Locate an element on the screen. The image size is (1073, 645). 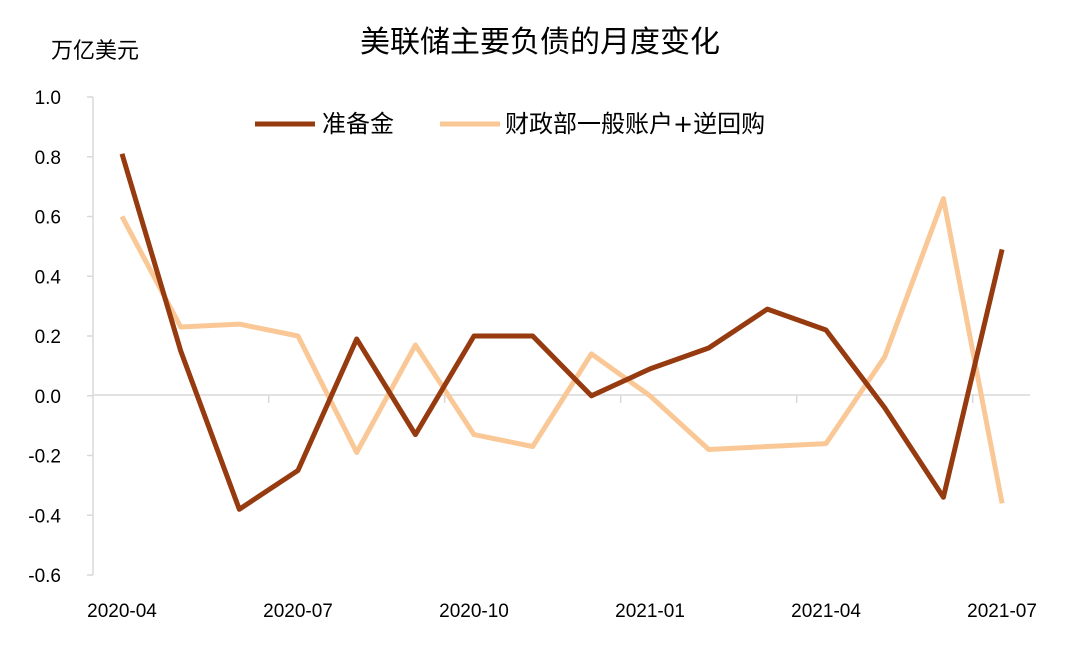
y-tick-label: 0.2 is located at coordinates (48, 337).